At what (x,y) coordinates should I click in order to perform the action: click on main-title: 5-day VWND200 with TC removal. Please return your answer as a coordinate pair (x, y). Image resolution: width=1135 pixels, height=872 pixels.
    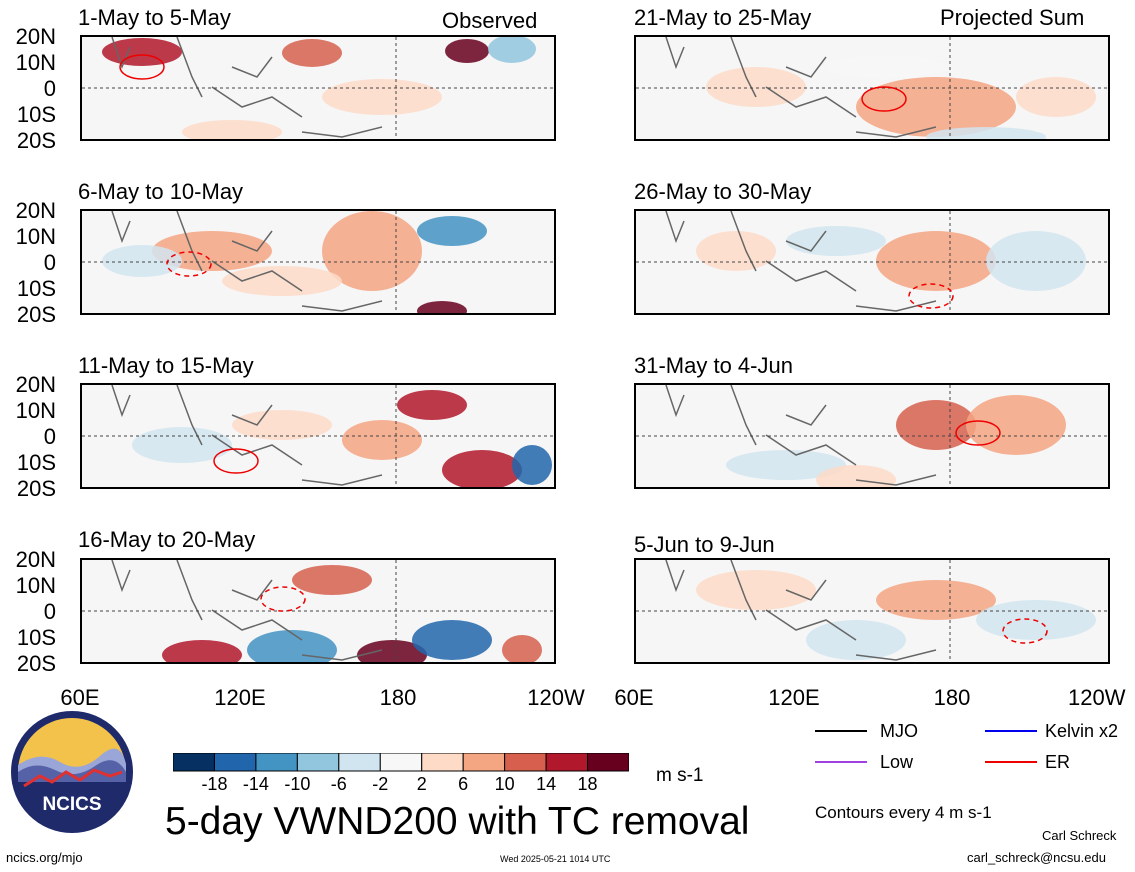
    Looking at the image, I should click on (457, 821).